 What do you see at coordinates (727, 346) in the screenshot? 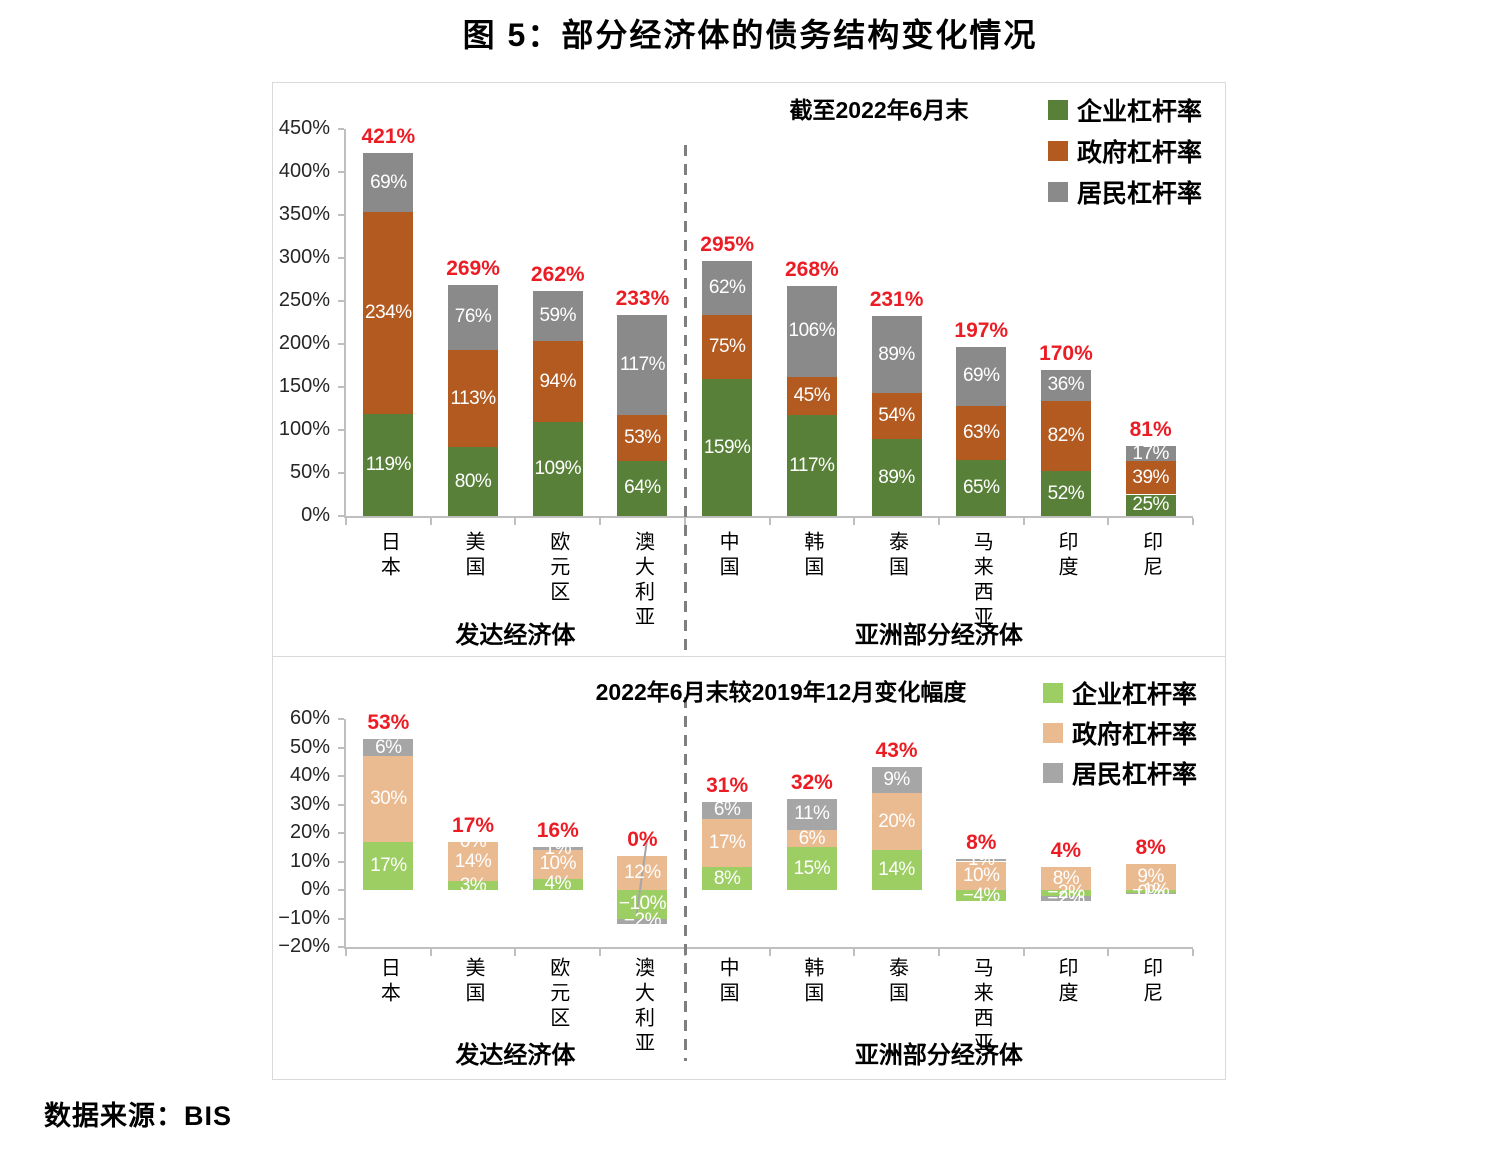
I see `bar-segment-label: 75%` at bounding box center [727, 346].